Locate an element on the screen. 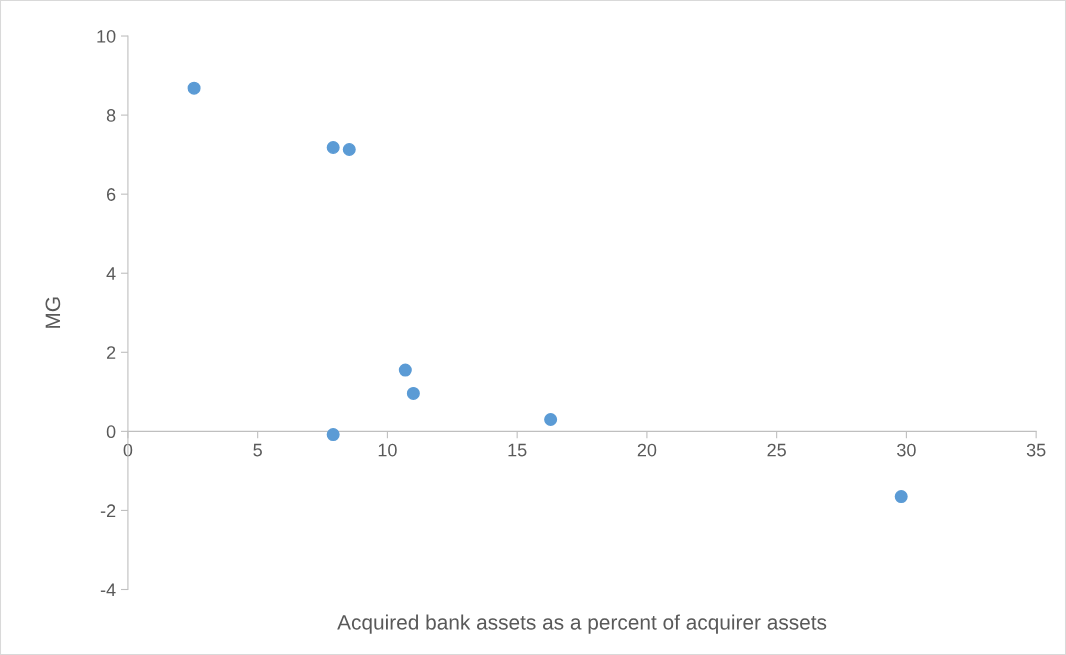 Image resolution: width=1066 pixels, height=655 pixels. x-tick-label: 5 is located at coordinates (257, 450).